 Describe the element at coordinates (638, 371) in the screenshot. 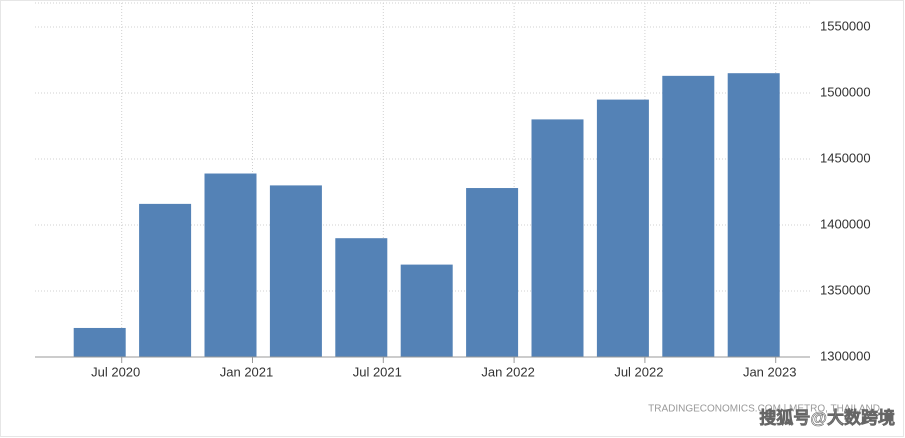

I see `x-tick-label: Jul 2022` at that location.